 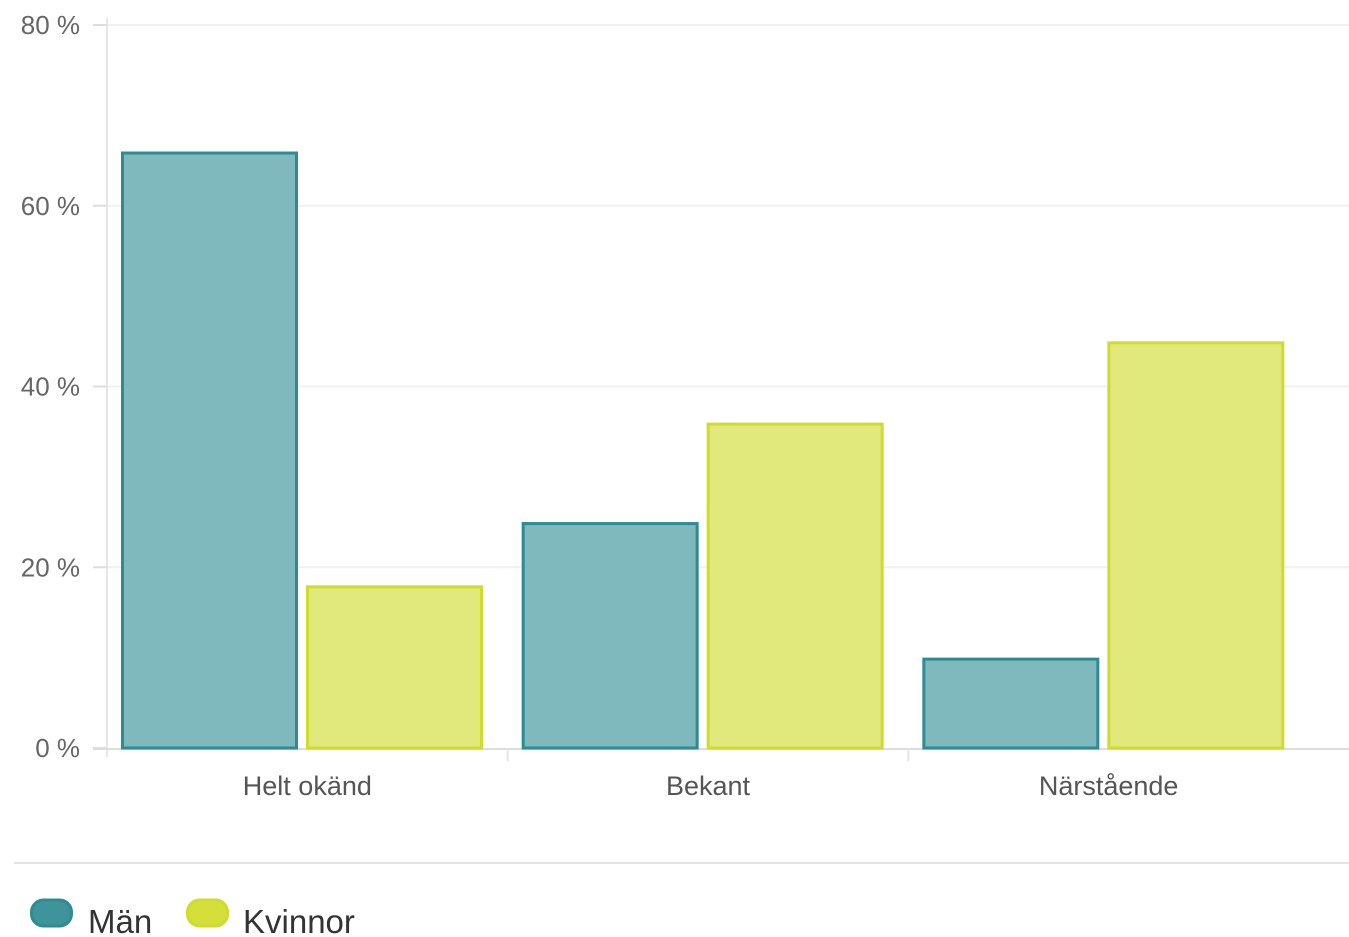 I want to click on legend-label: Män, so click(x=120, y=920).